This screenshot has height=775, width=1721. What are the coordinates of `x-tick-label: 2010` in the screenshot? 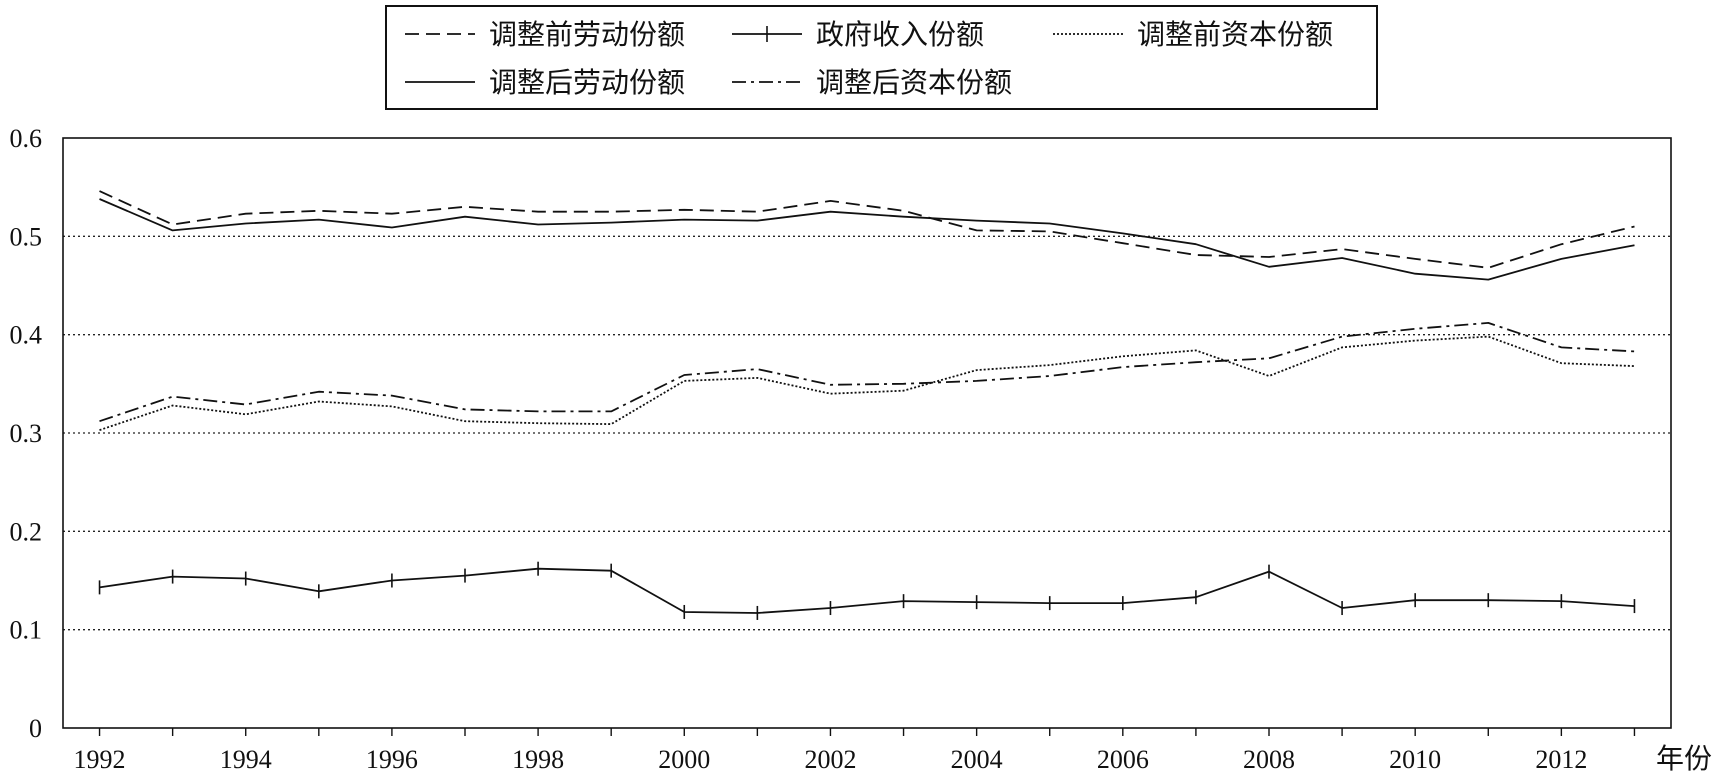 It's located at (1415, 759).